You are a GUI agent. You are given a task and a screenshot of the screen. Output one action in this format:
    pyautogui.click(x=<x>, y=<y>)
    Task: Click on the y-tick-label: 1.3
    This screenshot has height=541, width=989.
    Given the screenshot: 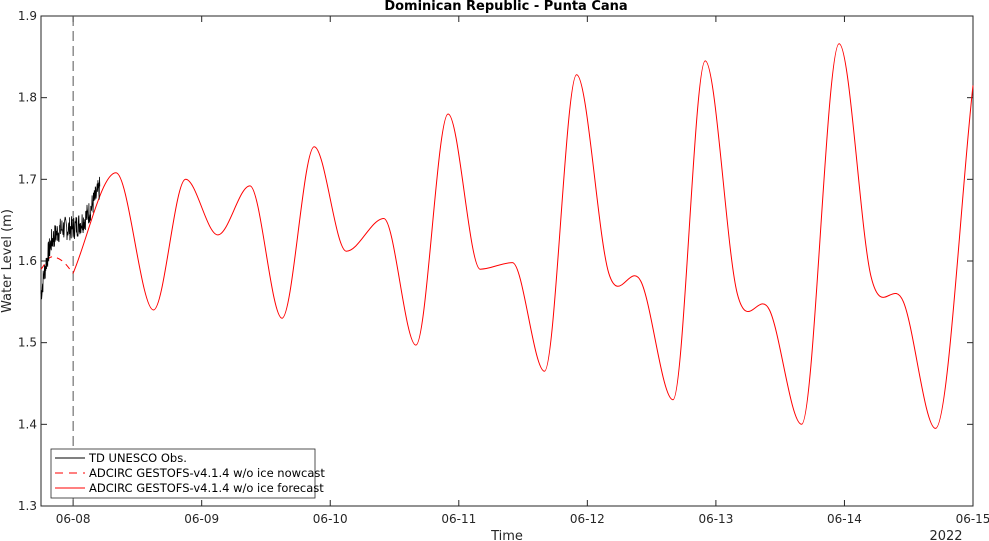 What is the action you would take?
    pyautogui.click(x=27, y=506)
    